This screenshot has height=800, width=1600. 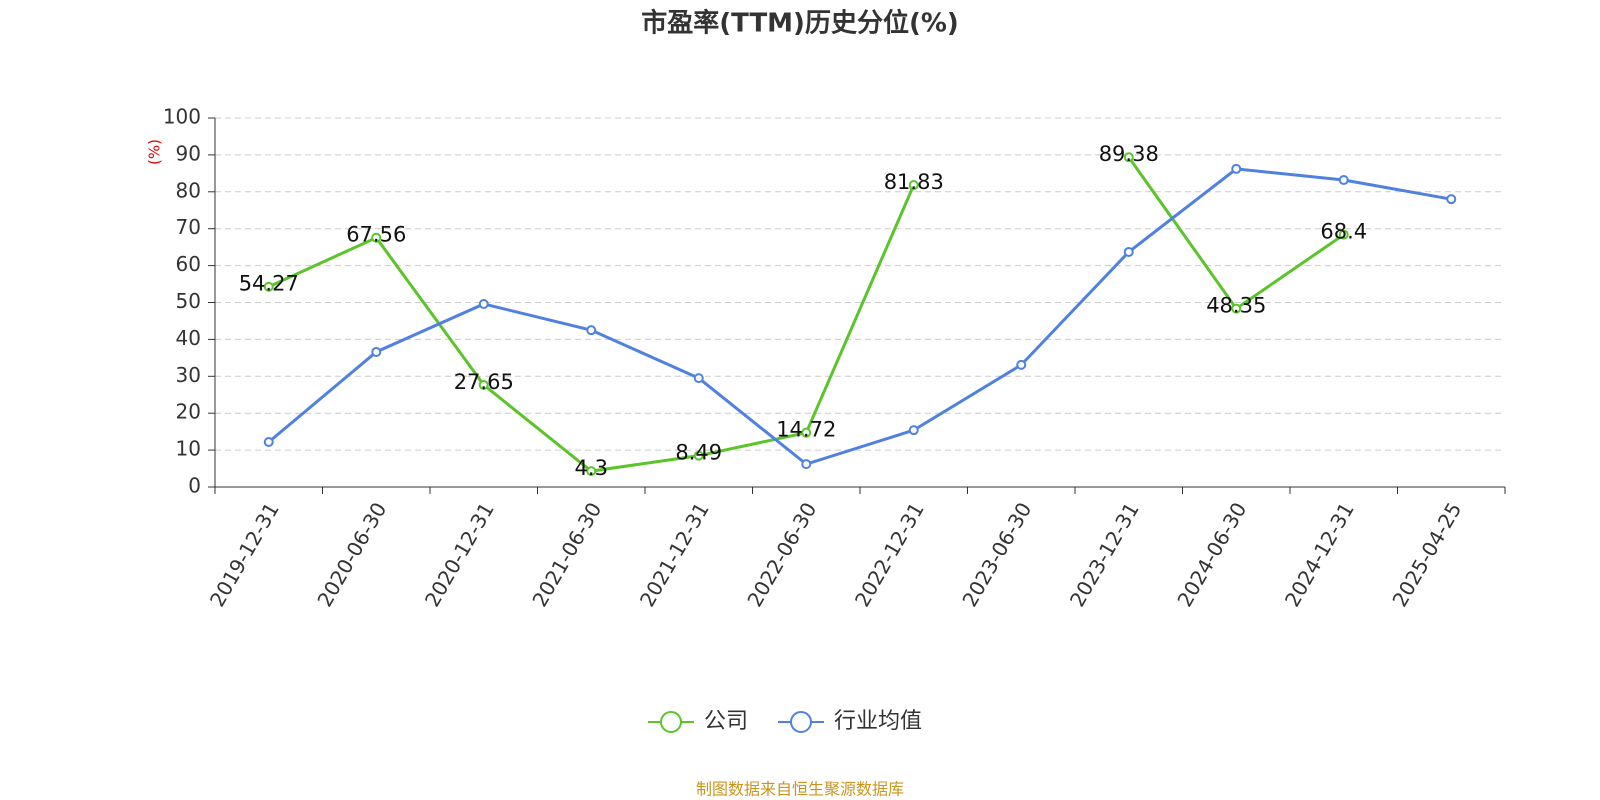 What do you see at coordinates (188, 375) in the screenshot?
I see `y-tick-label: 30` at bounding box center [188, 375].